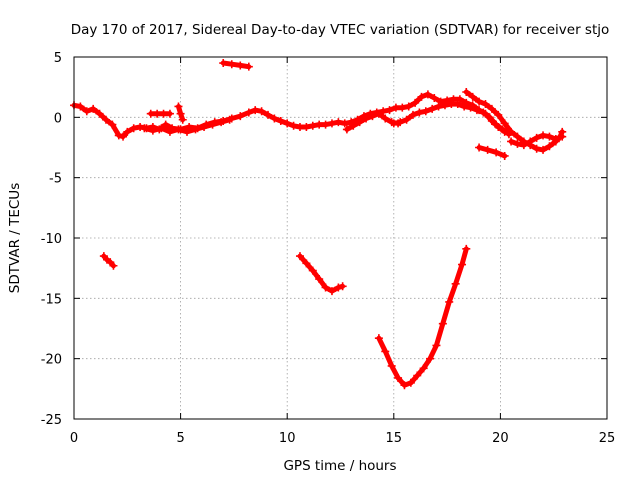 This screenshot has width=640, height=480. I want to click on x-tick-label: 5, so click(180, 438).